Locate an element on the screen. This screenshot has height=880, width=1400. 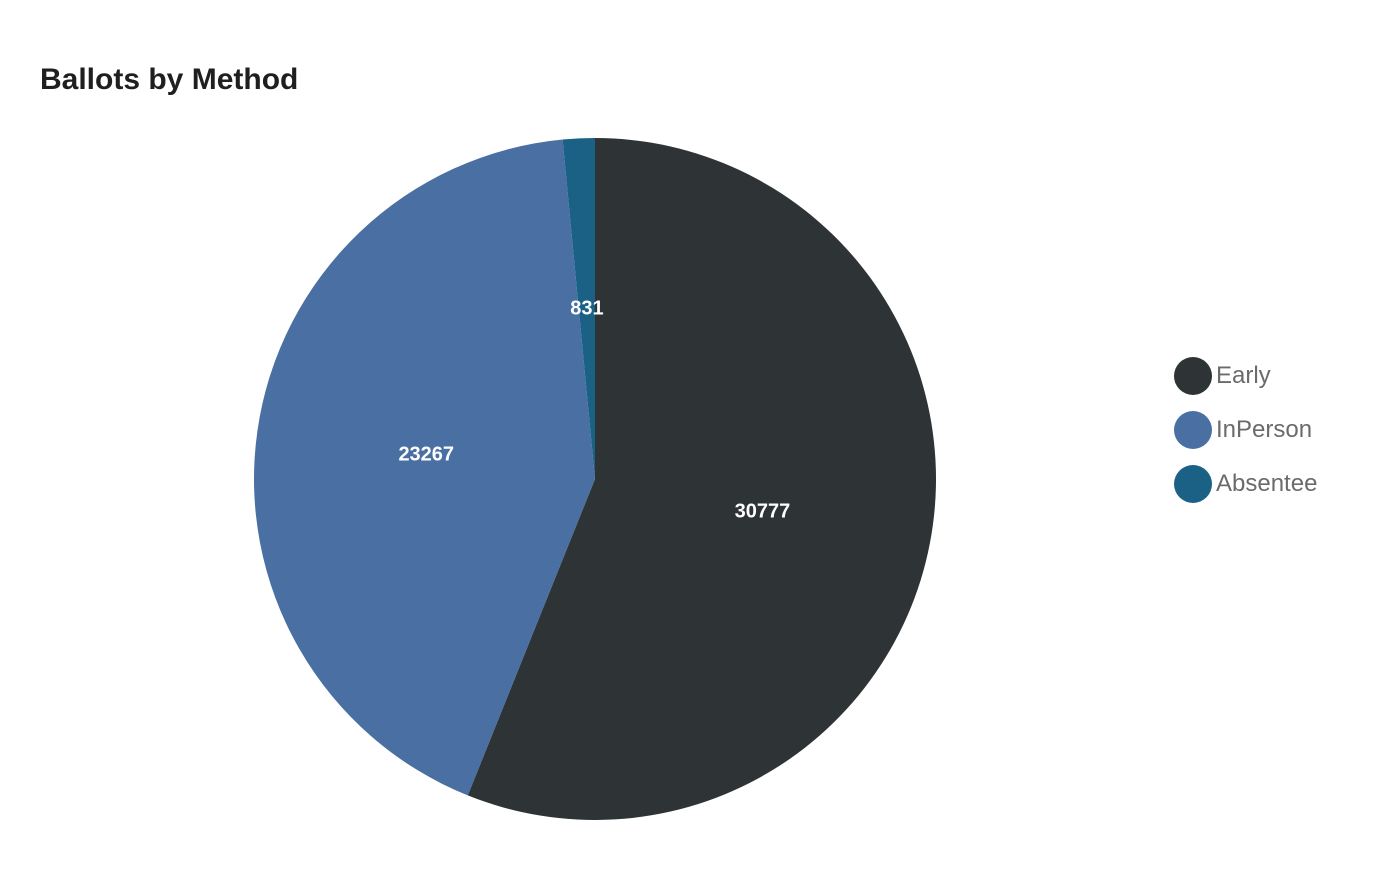
slice-labels: 30777 23267 831 is located at coordinates (594, 410).